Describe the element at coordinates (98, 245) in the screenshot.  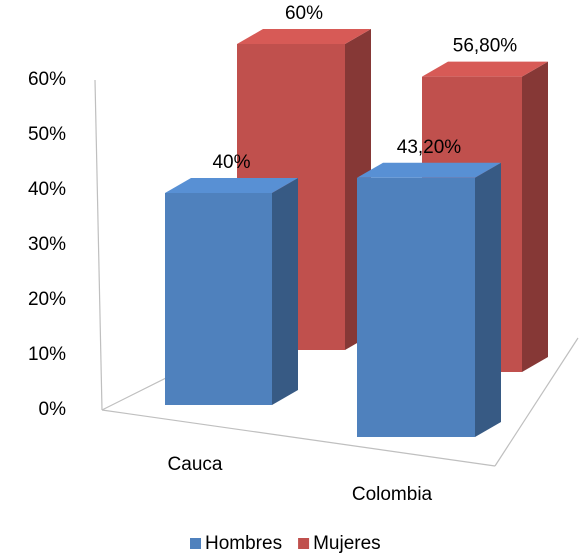
I see `axis-line` at that location.